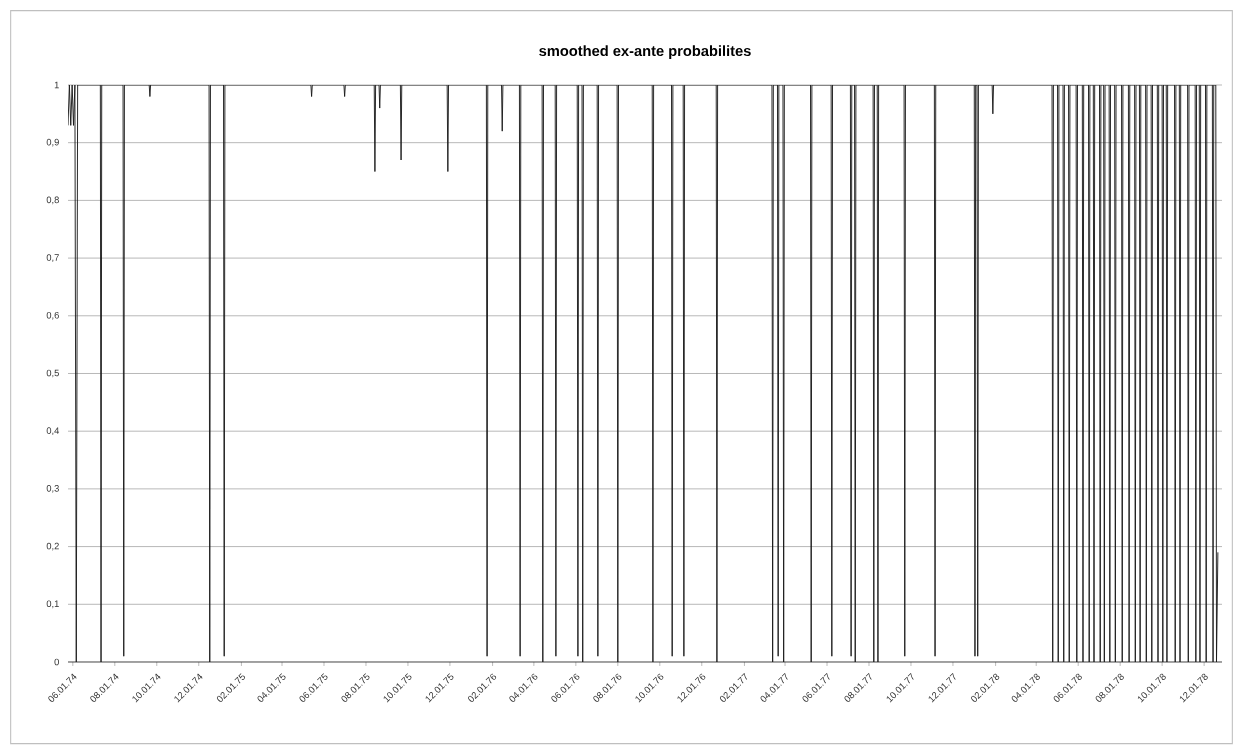  Describe the element at coordinates (645, 52) in the screenshot. I see `chart-title: smoothed ex-ante probabilites` at that location.